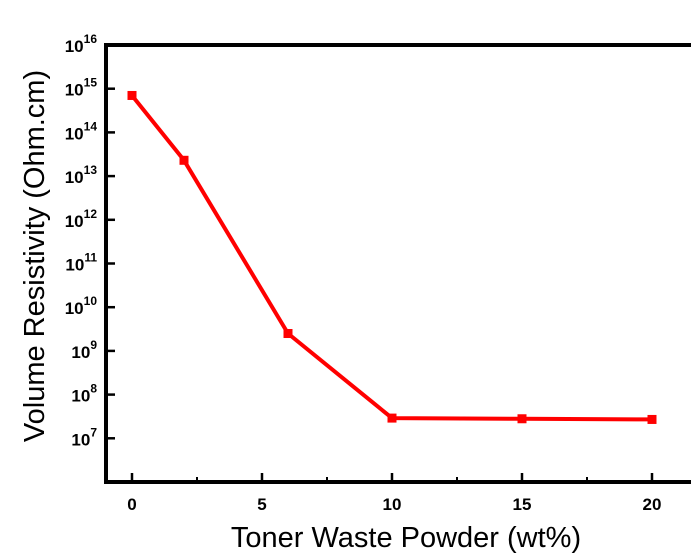  What do you see at coordinates (81, 175) in the screenshot?
I see `y-tick-label: 10¹³` at bounding box center [81, 175].